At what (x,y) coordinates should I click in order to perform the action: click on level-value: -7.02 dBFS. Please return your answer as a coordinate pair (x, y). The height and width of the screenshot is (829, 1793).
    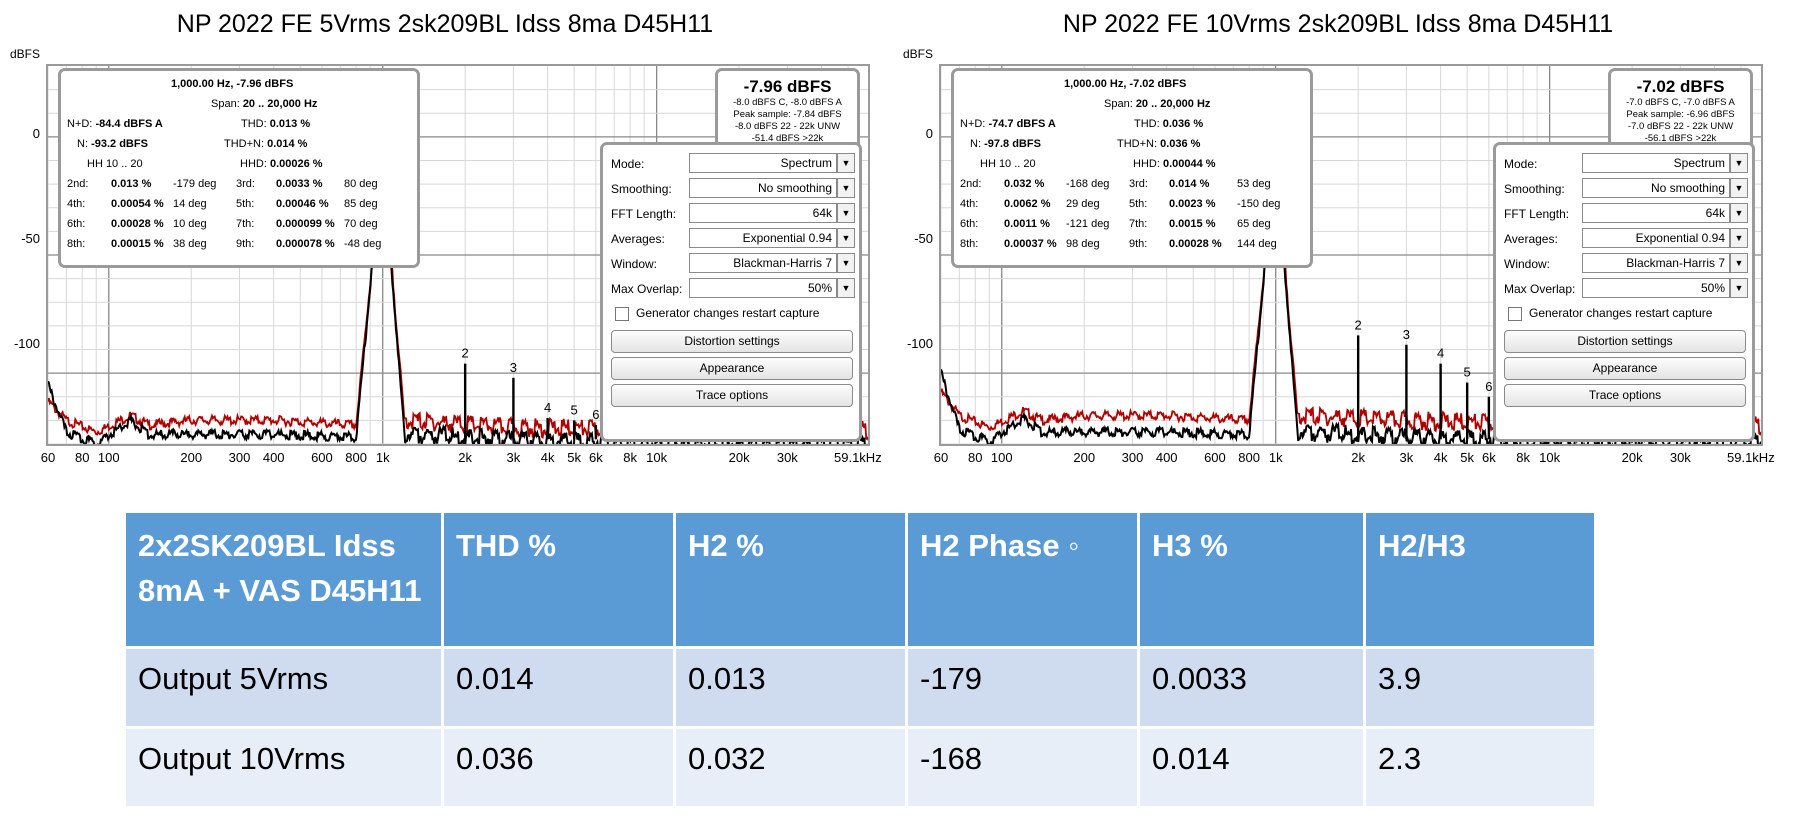
    Looking at the image, I should click on (1680, 86).